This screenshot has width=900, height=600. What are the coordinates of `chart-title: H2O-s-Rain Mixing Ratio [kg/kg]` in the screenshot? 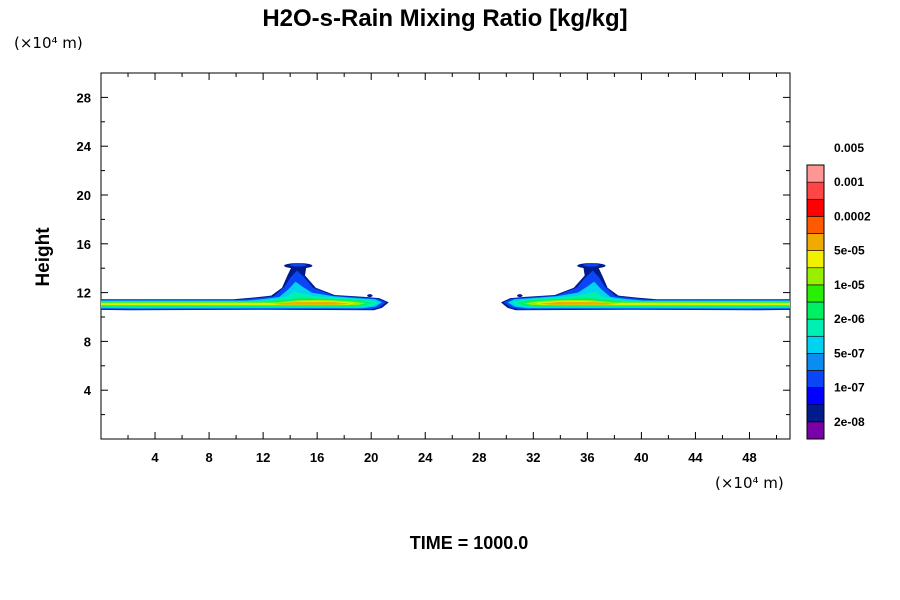 It's located at (444, 18).